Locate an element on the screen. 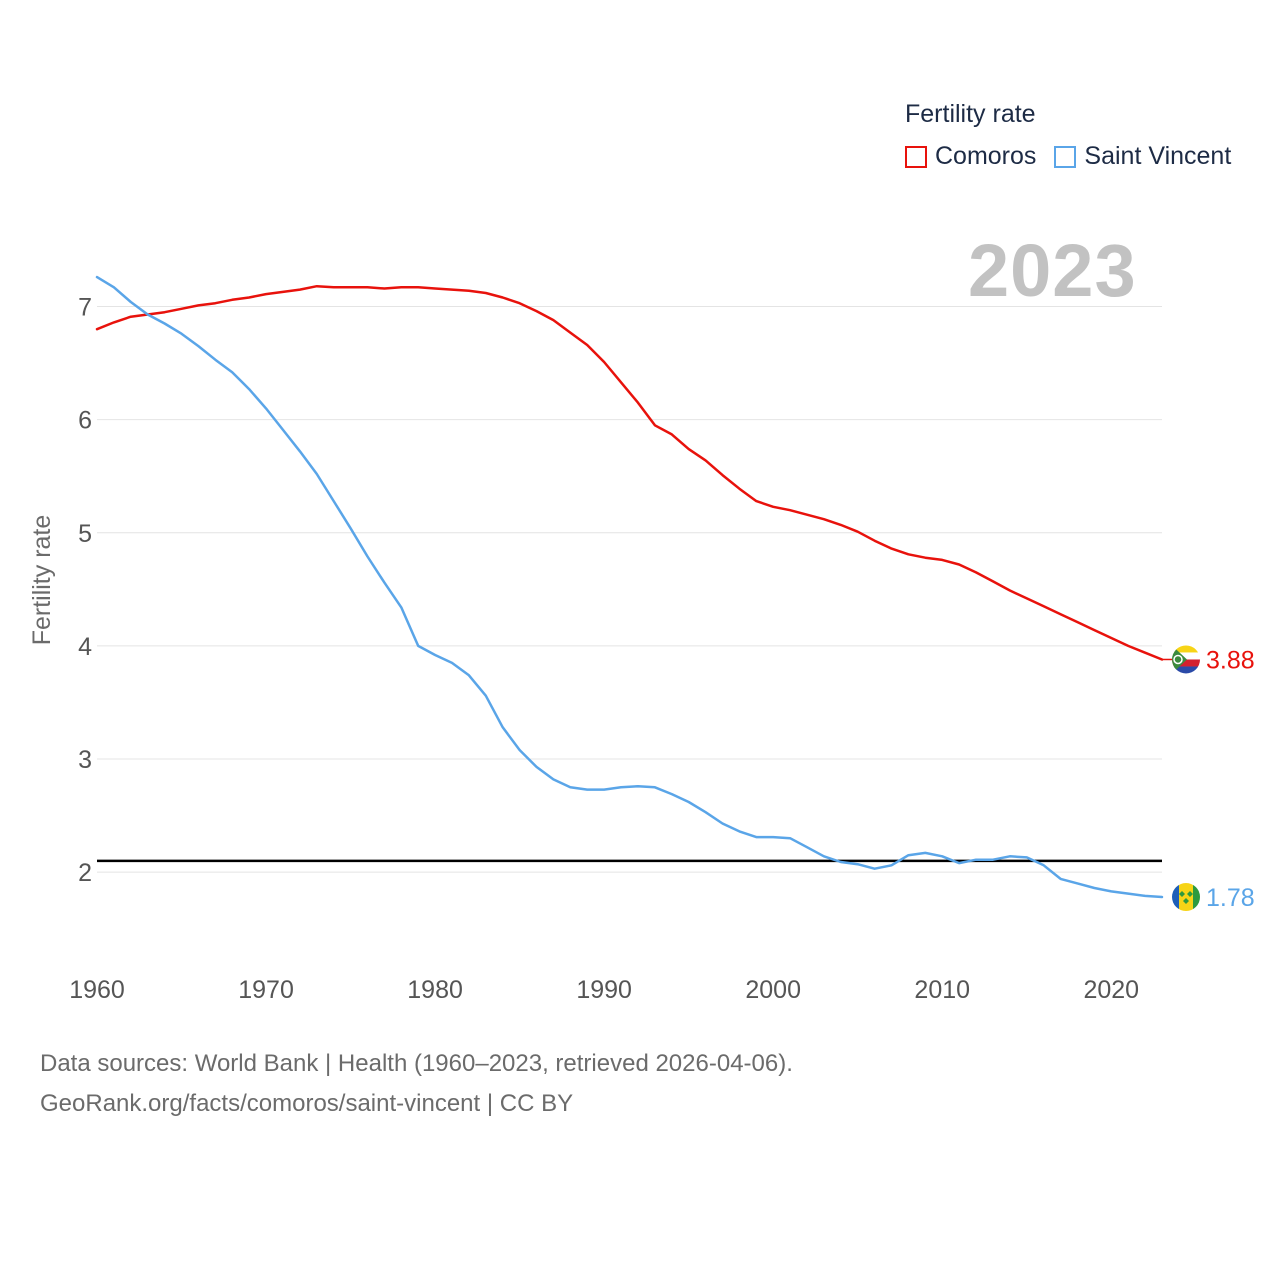 This screenshot has height=1280, width=1280. y-tick-label: 4 is located at coordinates (85, 647).